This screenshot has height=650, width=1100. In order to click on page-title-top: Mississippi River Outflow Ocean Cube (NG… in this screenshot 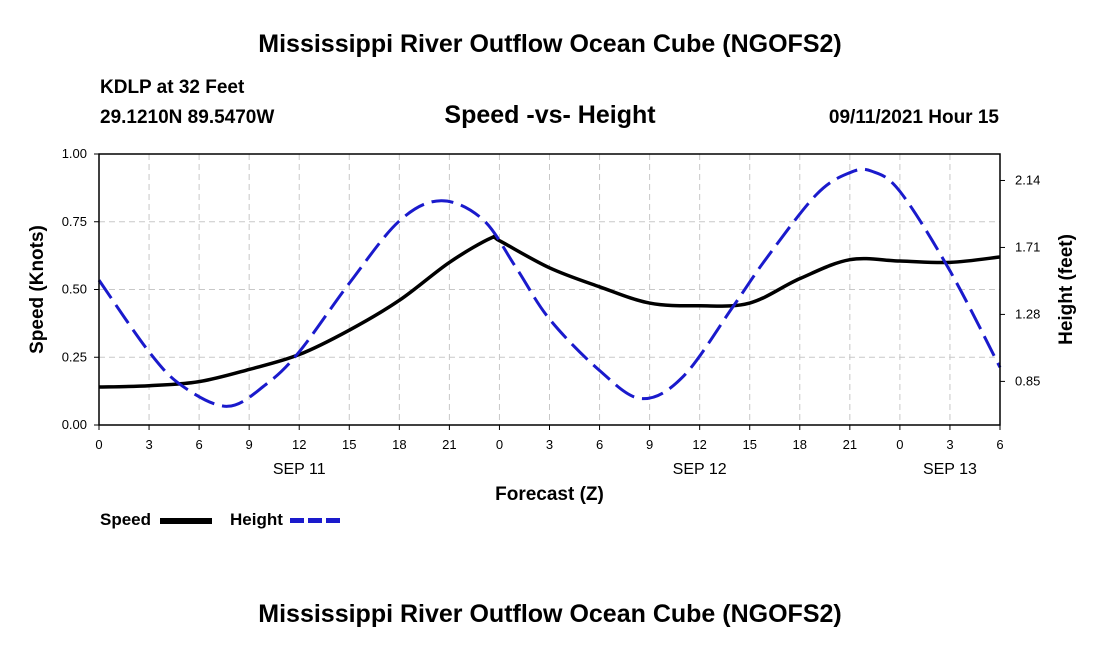, I will do `click(550, 44)`.